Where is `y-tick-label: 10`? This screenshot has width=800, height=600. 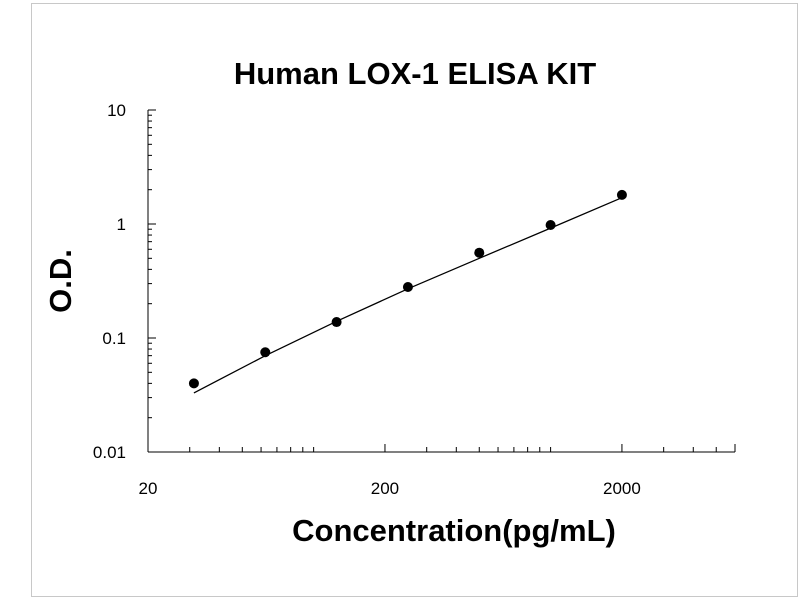
y-tick-label: 10 is located at coordinates (116, 110).